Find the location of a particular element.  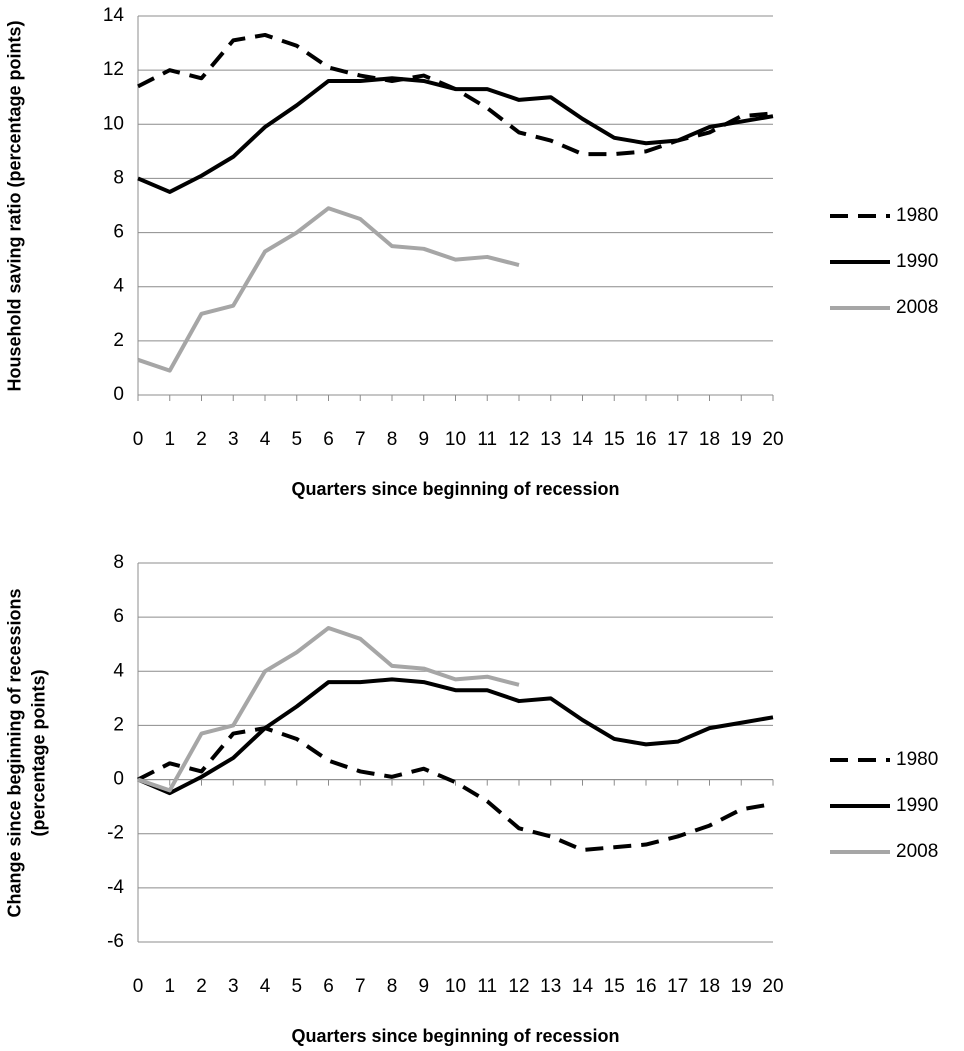

y-tick-label: -2 is located at coordinates (115, 833).